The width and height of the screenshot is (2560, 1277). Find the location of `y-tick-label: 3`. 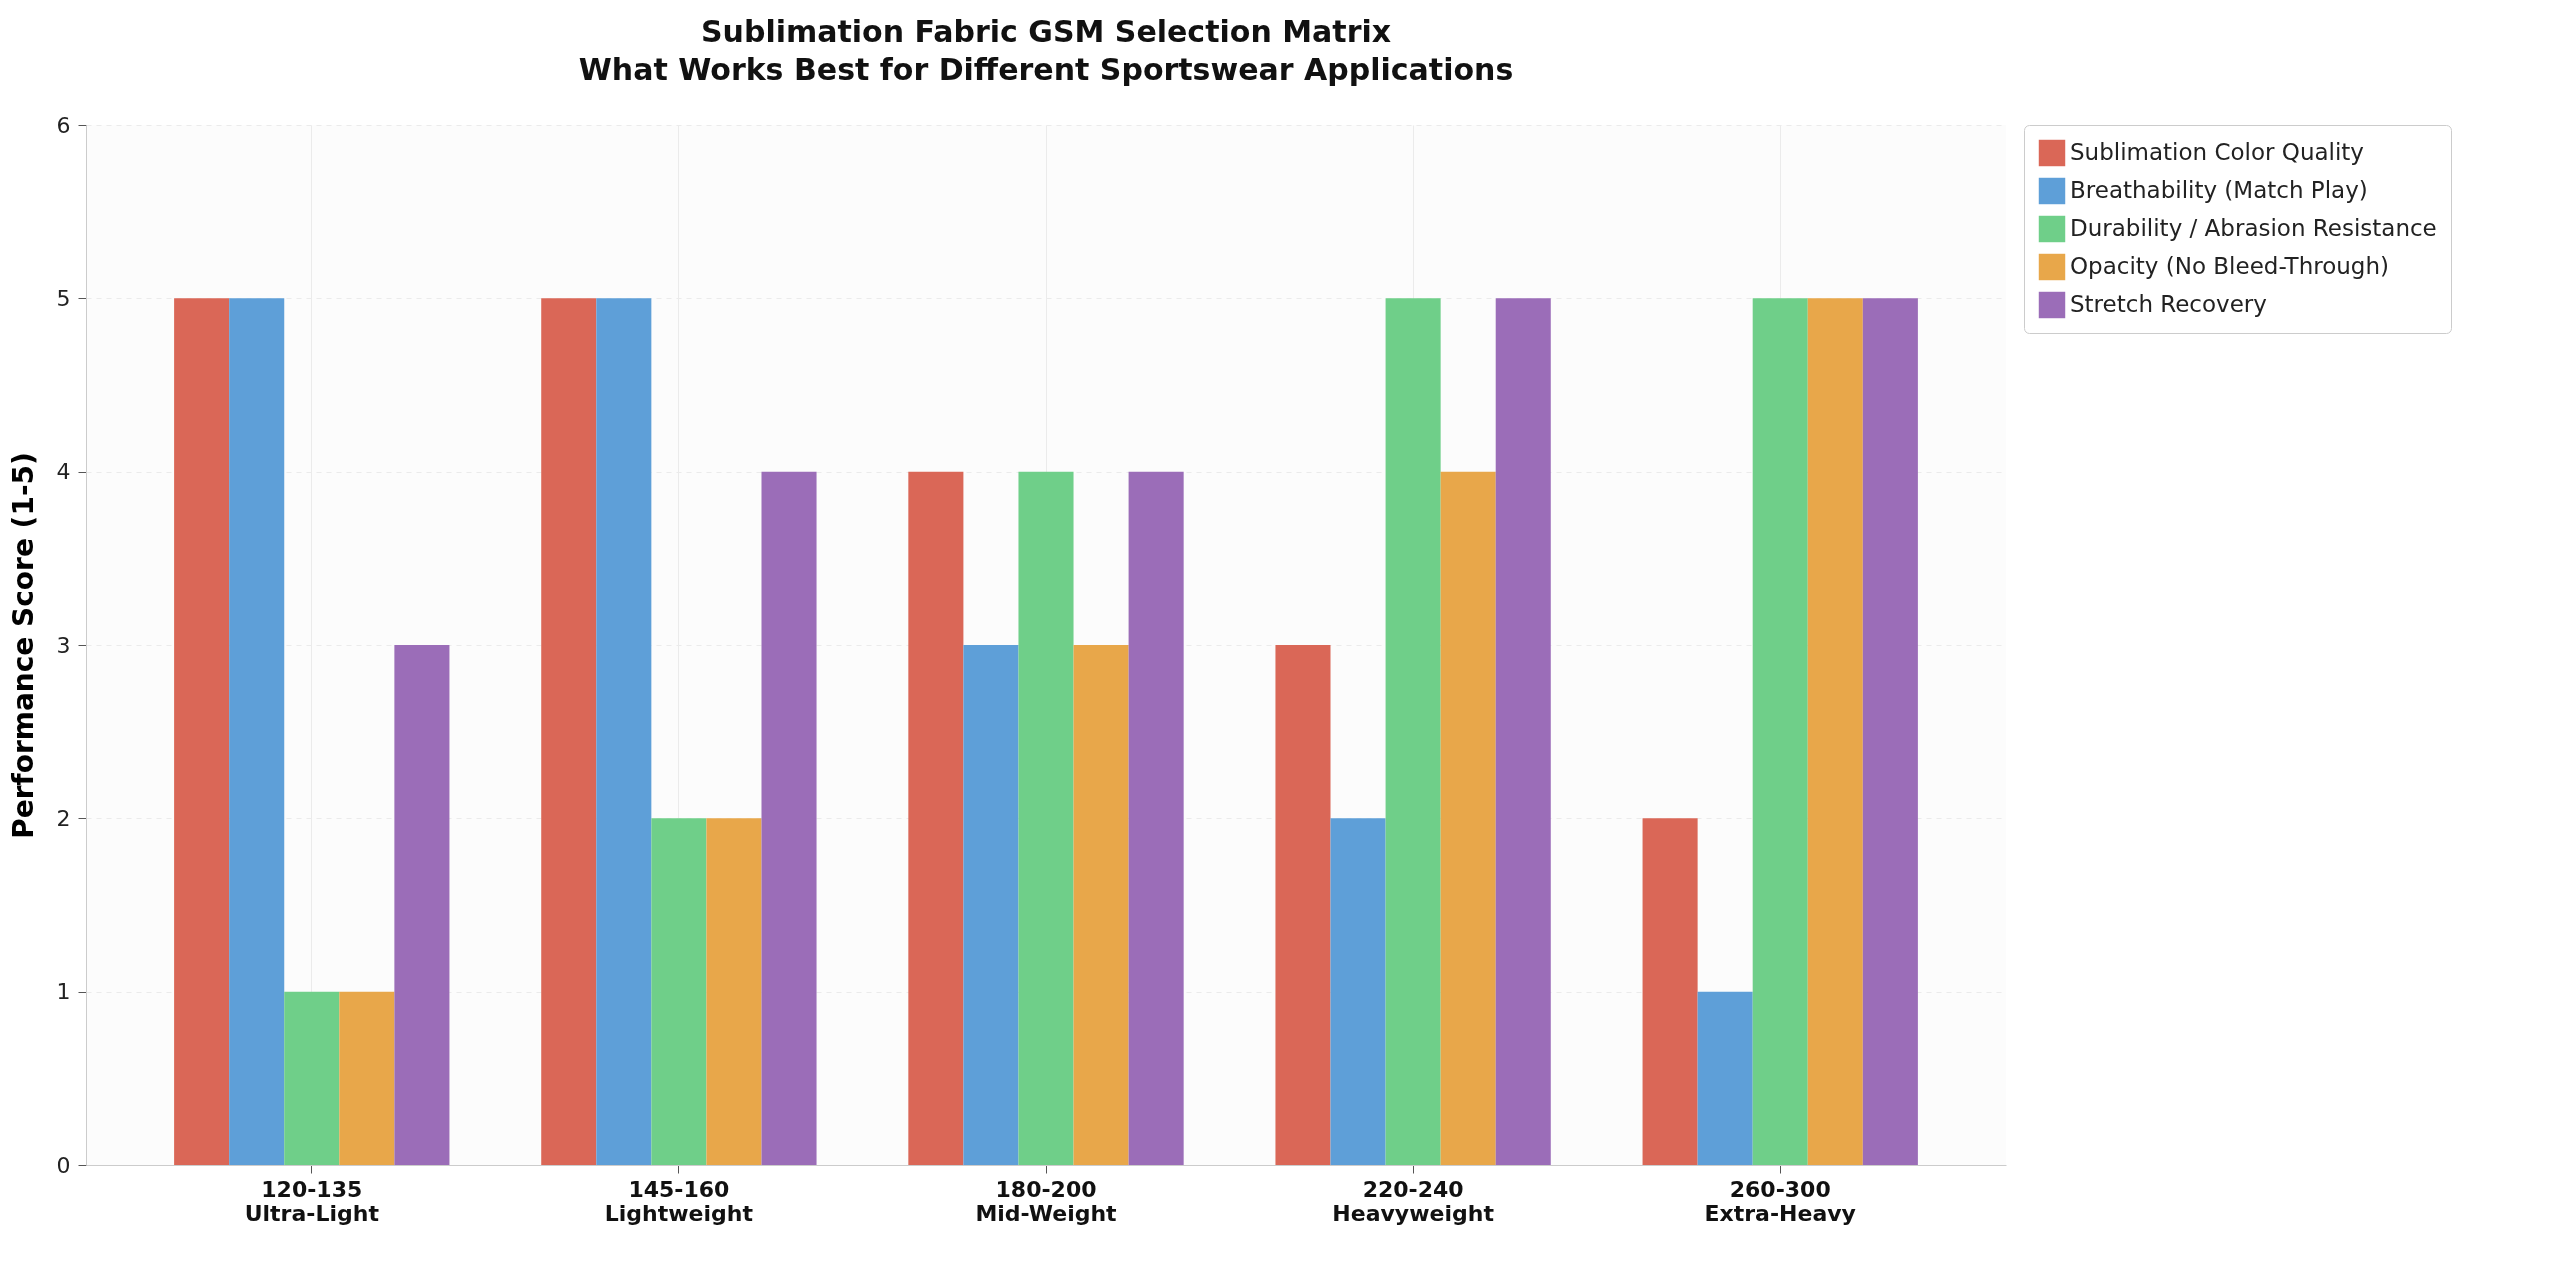

y-tick-label: 3 is located at coordinates (63, 645).